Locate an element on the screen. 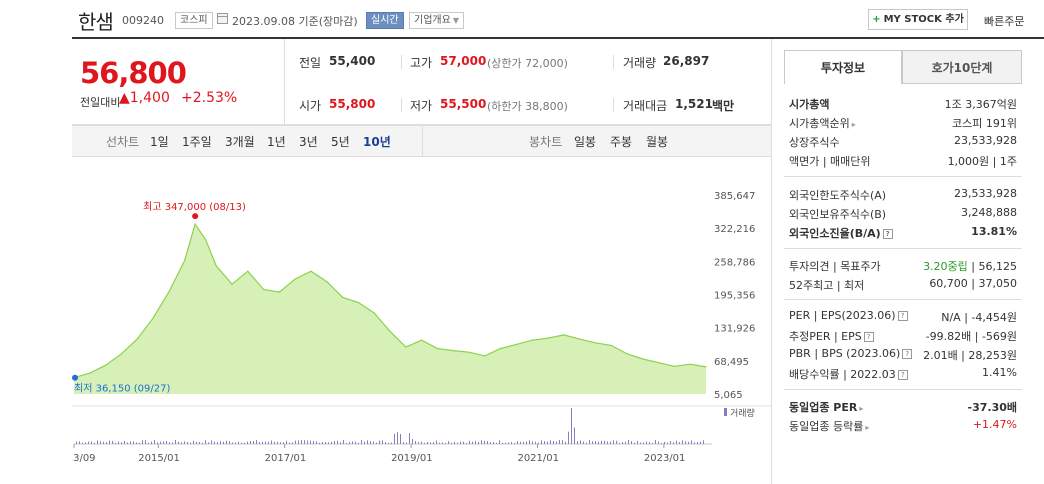 This screenshot has height=484, width=1044. stock-name: 한샘 is located at coordinates (96, 22).